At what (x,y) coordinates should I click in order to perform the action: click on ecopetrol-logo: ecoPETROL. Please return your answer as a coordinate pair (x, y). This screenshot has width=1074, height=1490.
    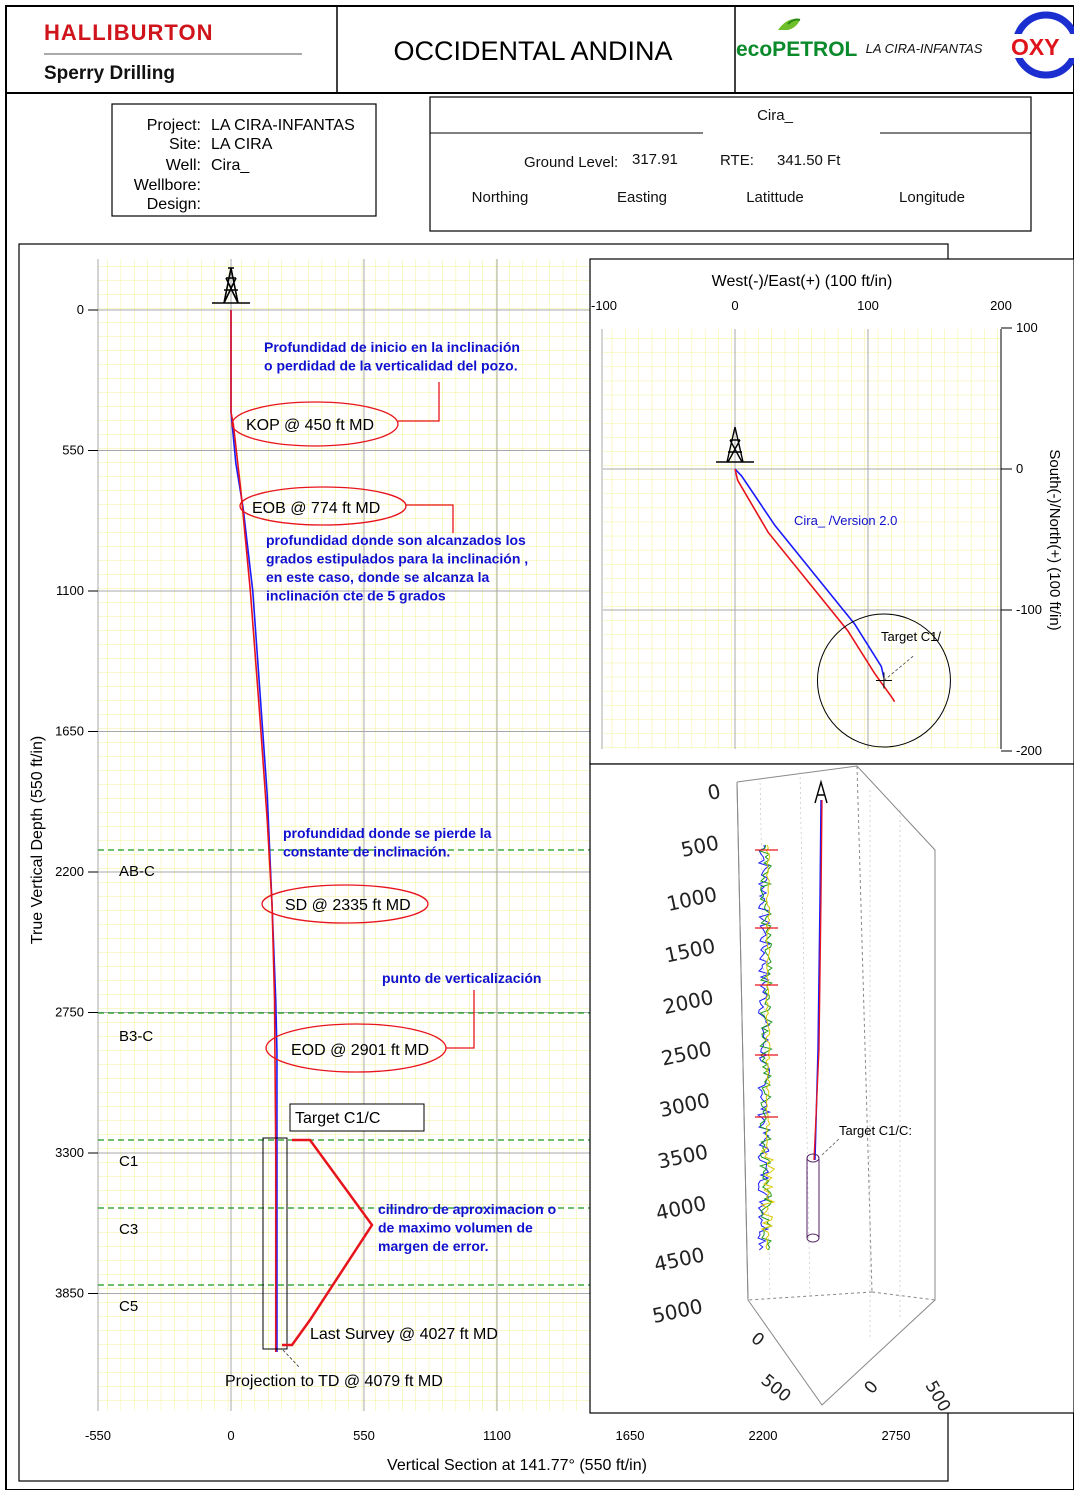
    Looking at the image, I should click on (797, 39).